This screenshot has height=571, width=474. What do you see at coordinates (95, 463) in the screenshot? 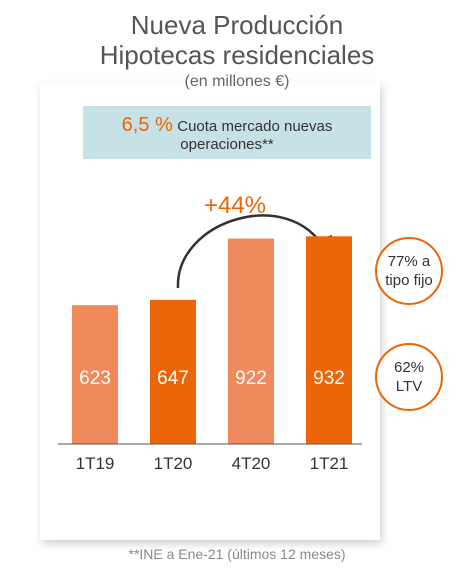
I see `x-tick-label: 1T19` at bounding box center [95, 463].